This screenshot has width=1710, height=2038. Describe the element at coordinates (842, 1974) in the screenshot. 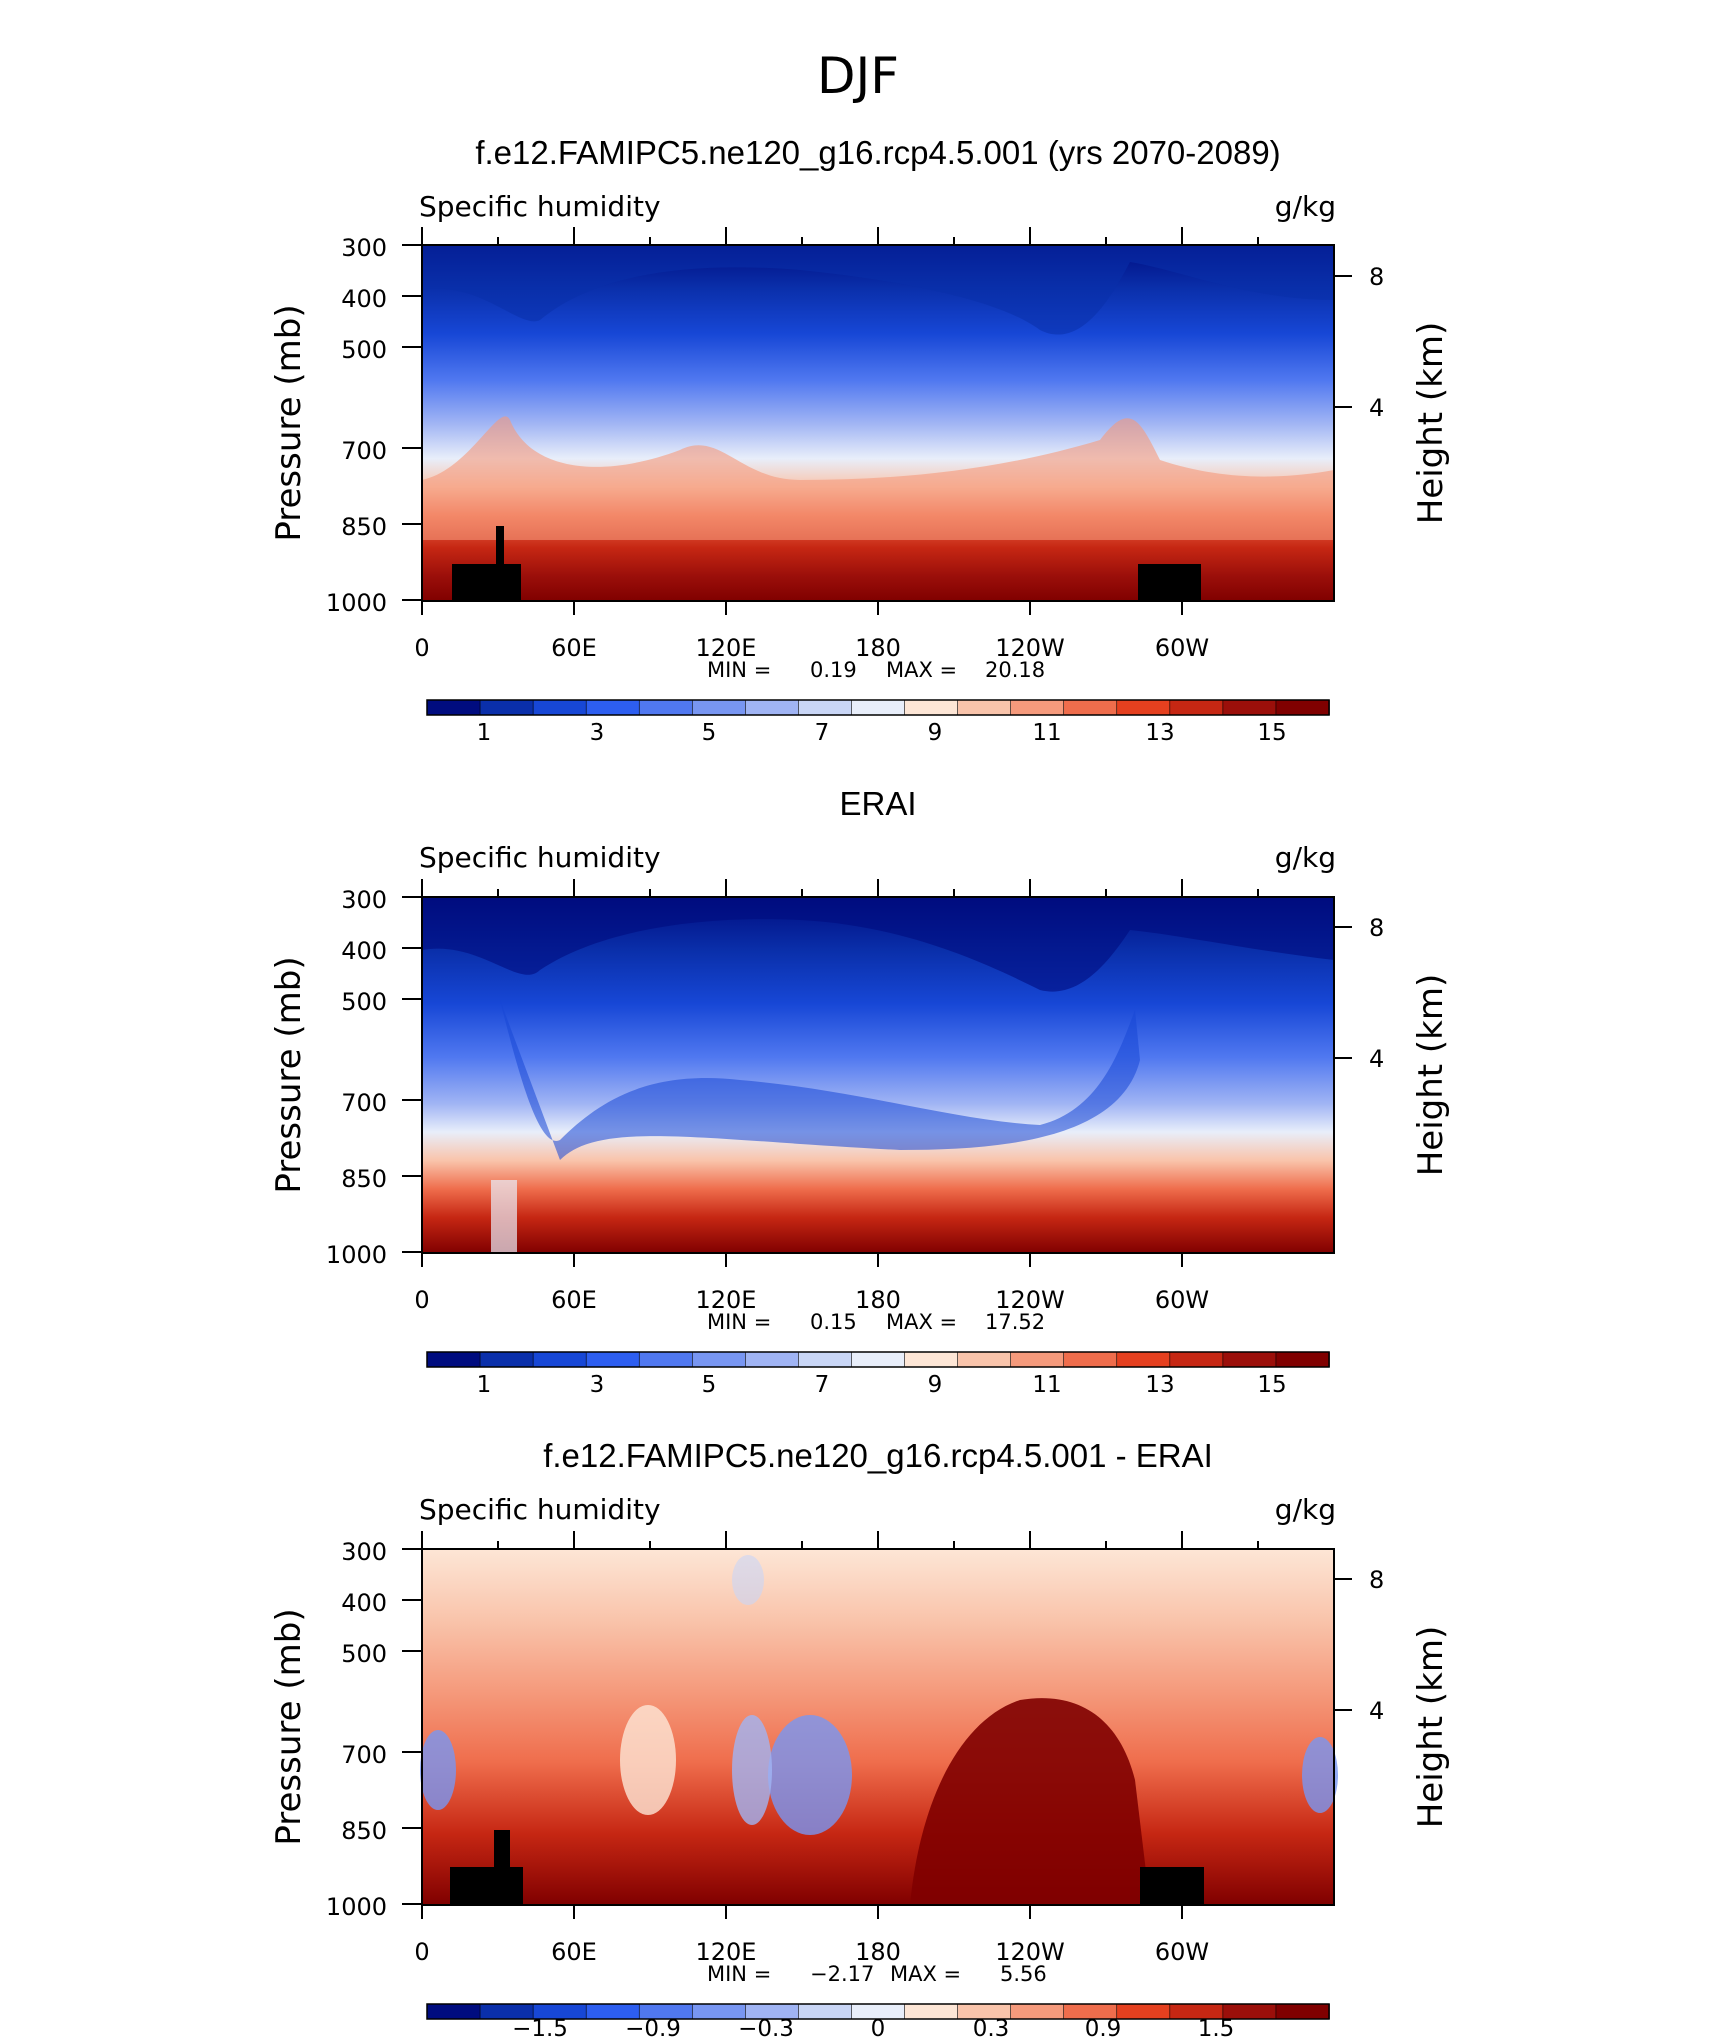

I see `min-value: −2.17` at that location.